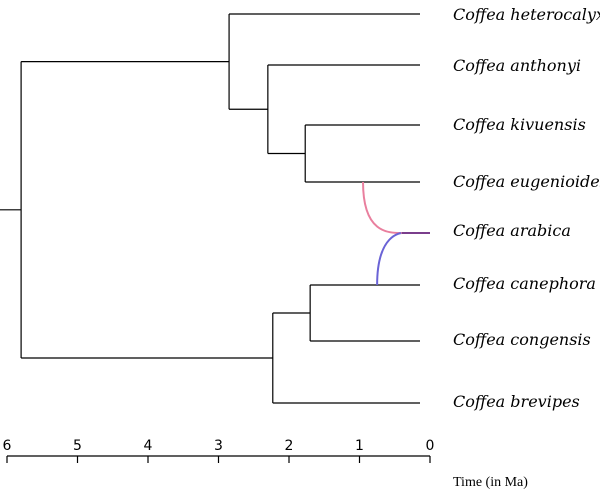 This screenshot has height=490, width=600. What do you see at coordinates (382, 207) in the screenshot?
I see `hybrid-link-maternal` at bounding box center [382, 207].